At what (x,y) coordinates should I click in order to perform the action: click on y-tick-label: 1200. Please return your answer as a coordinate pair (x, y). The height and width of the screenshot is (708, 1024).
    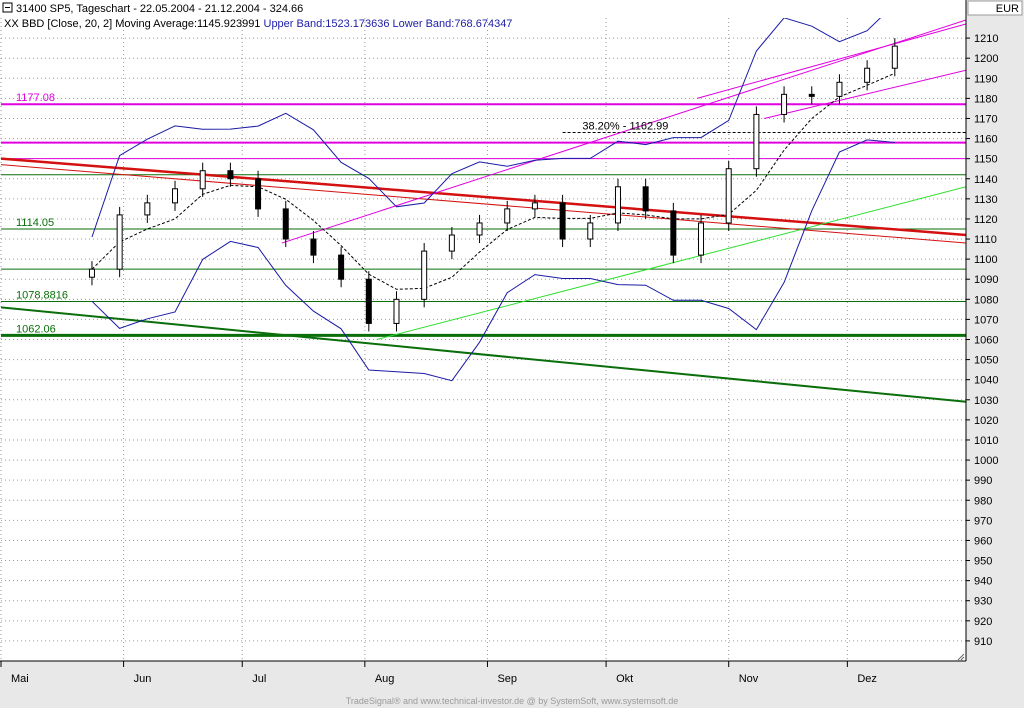
    Looking at the image, I should click on (986, 59).